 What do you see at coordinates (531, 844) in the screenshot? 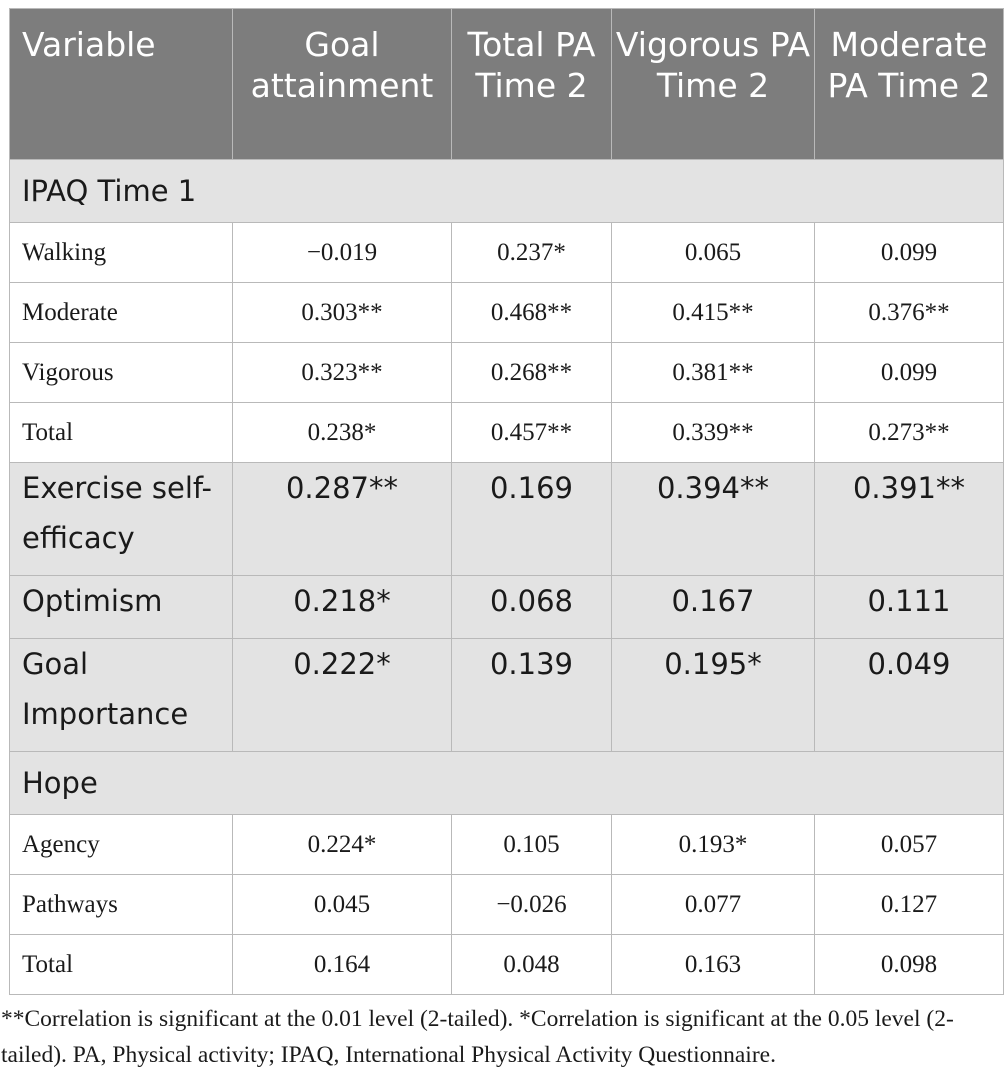
I see `table-cell: 0.105` at bounding box center [531, 844].